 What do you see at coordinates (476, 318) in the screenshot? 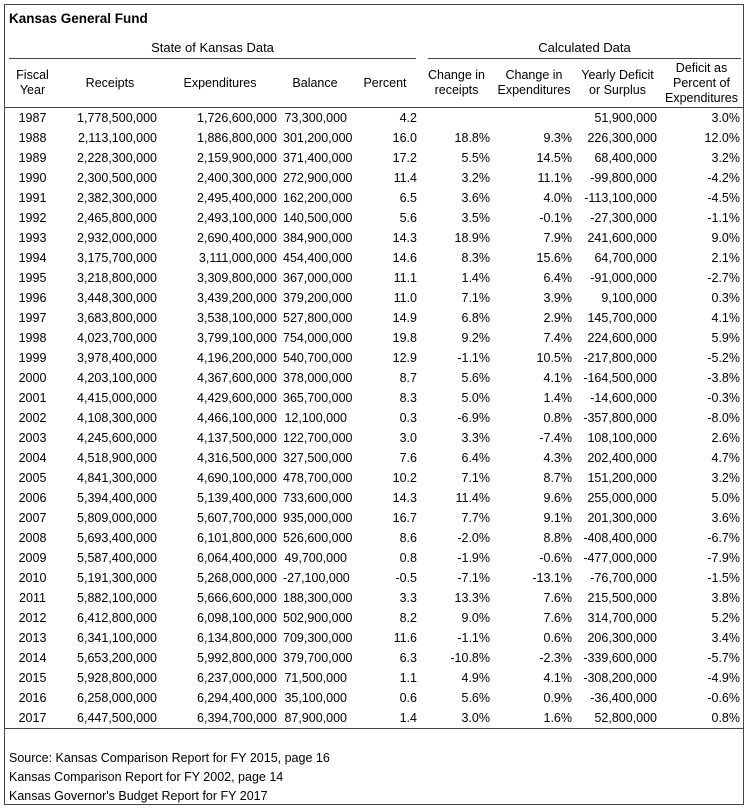
I see `table-cell: 6.8%` at bounding box center [476, 318].